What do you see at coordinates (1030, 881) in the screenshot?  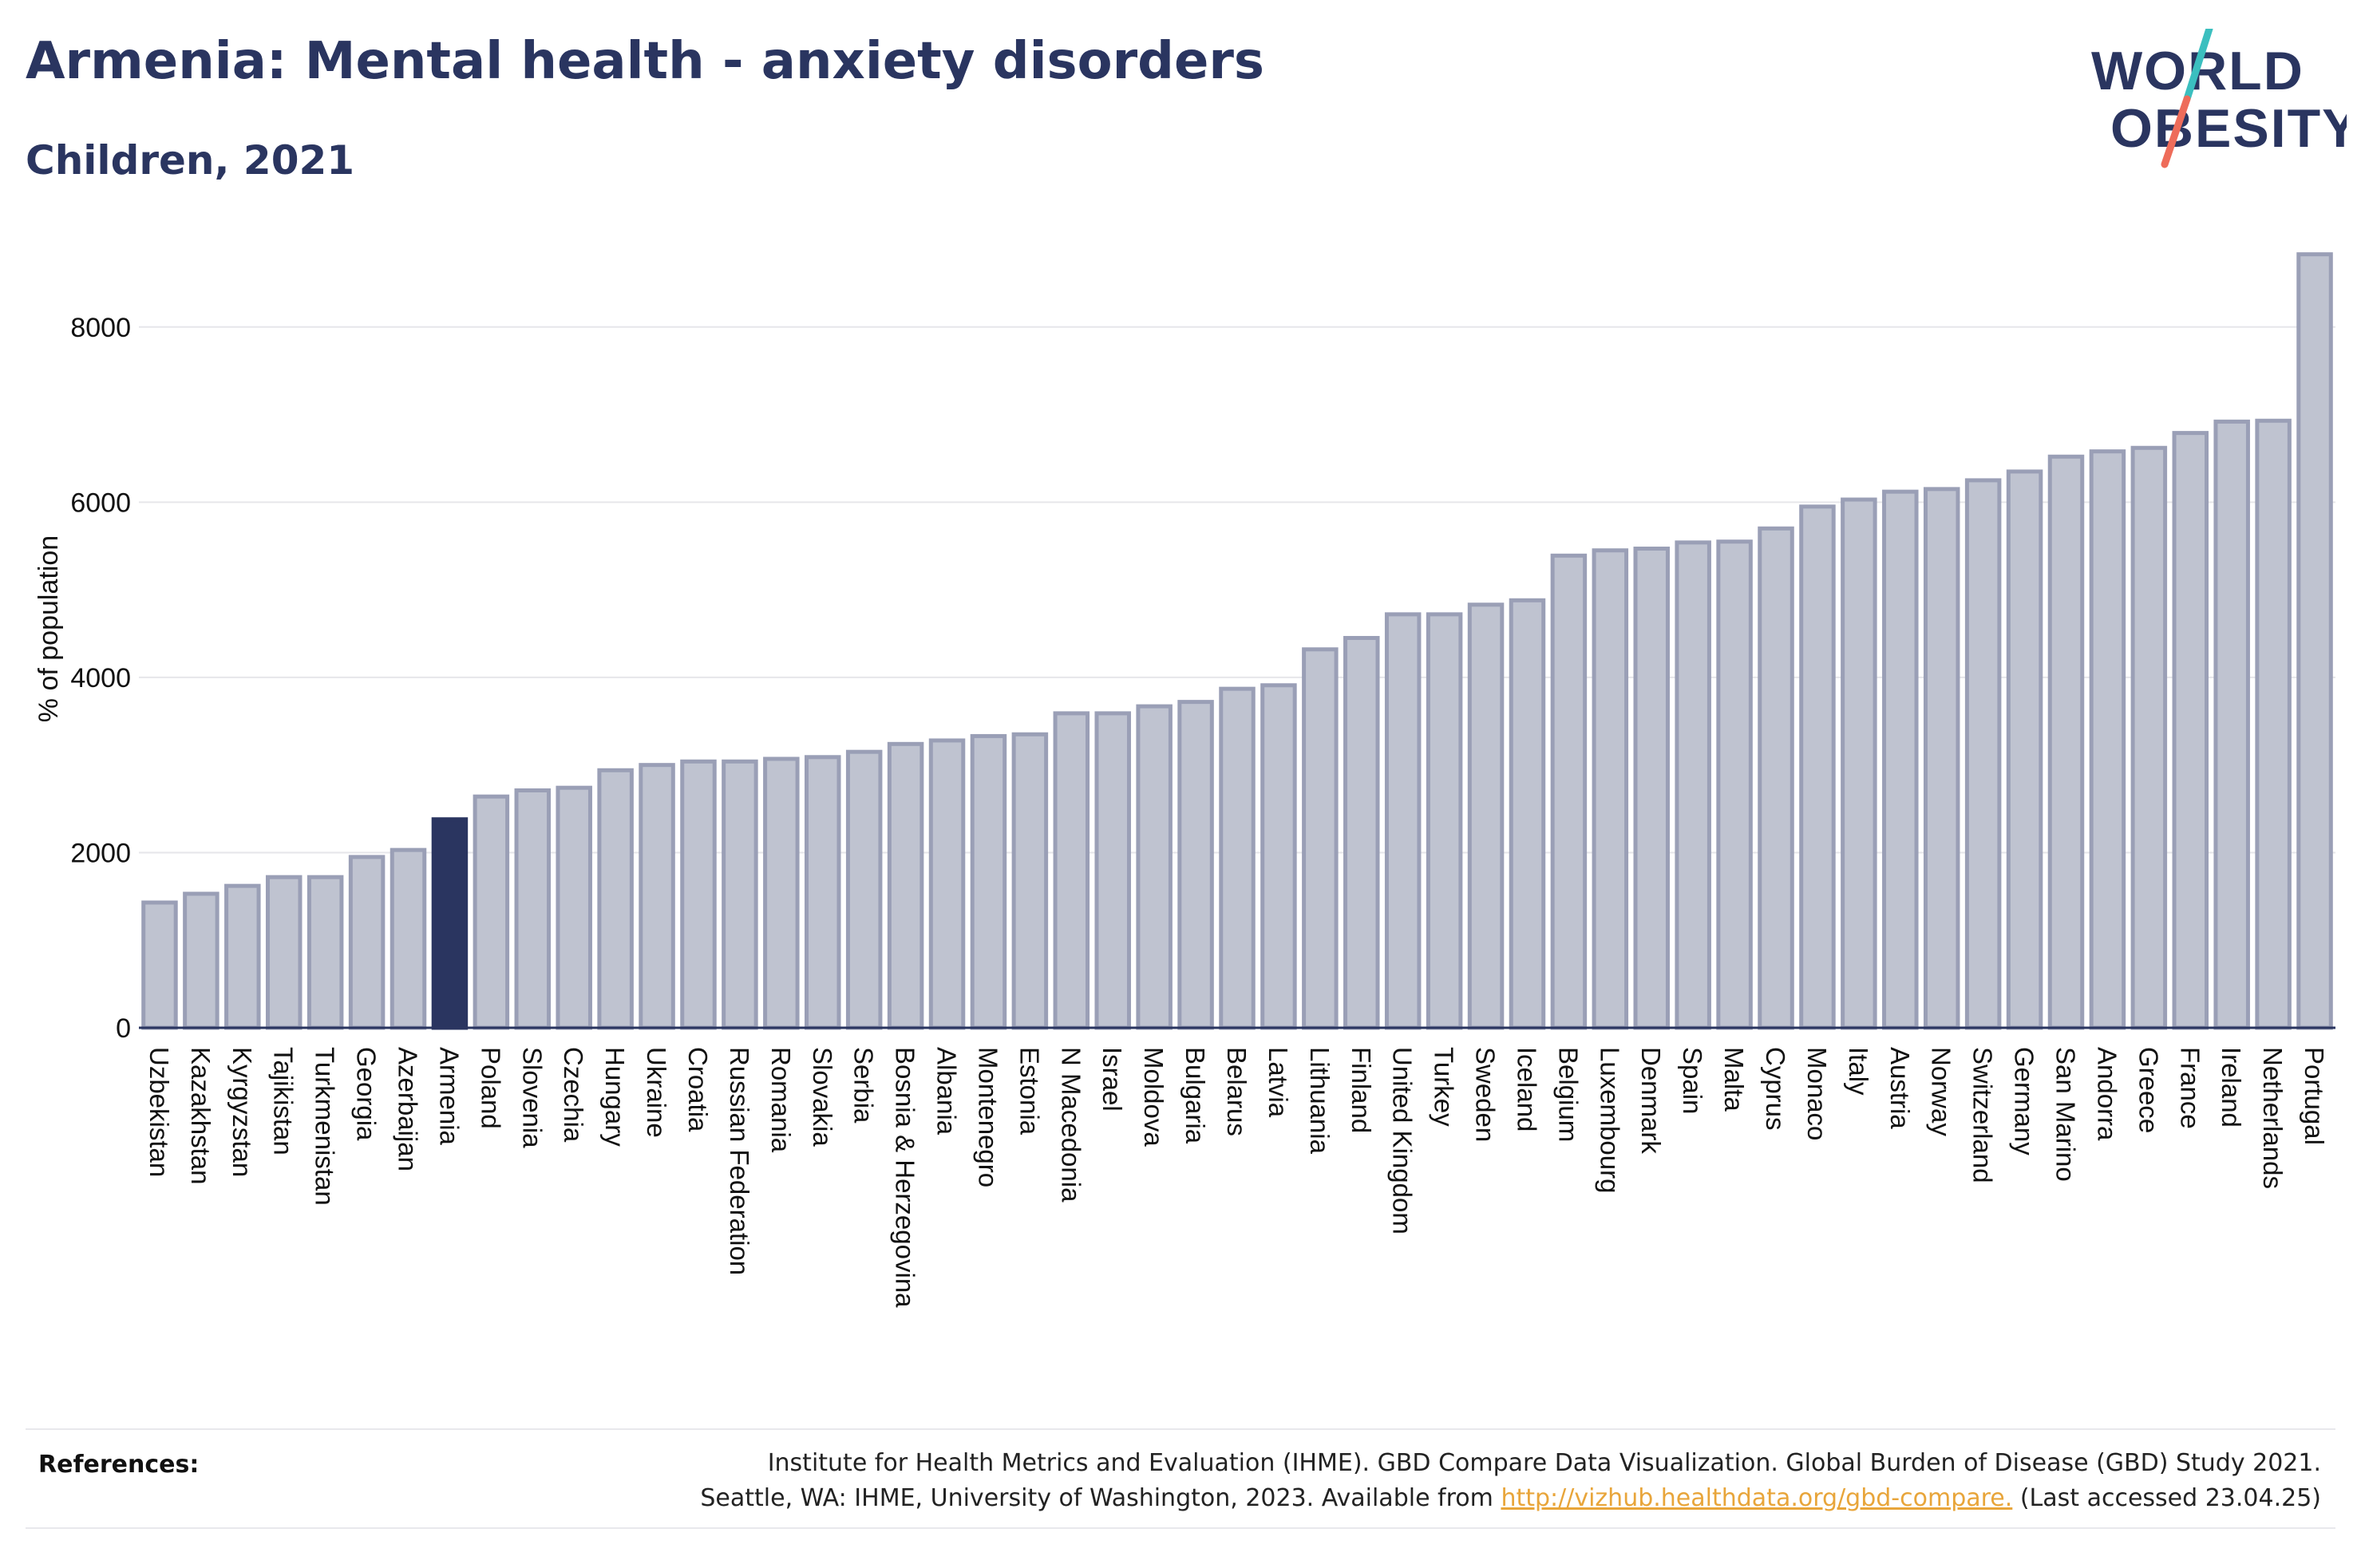 I see `bar-estonia` at bounding box center [1030, 881].